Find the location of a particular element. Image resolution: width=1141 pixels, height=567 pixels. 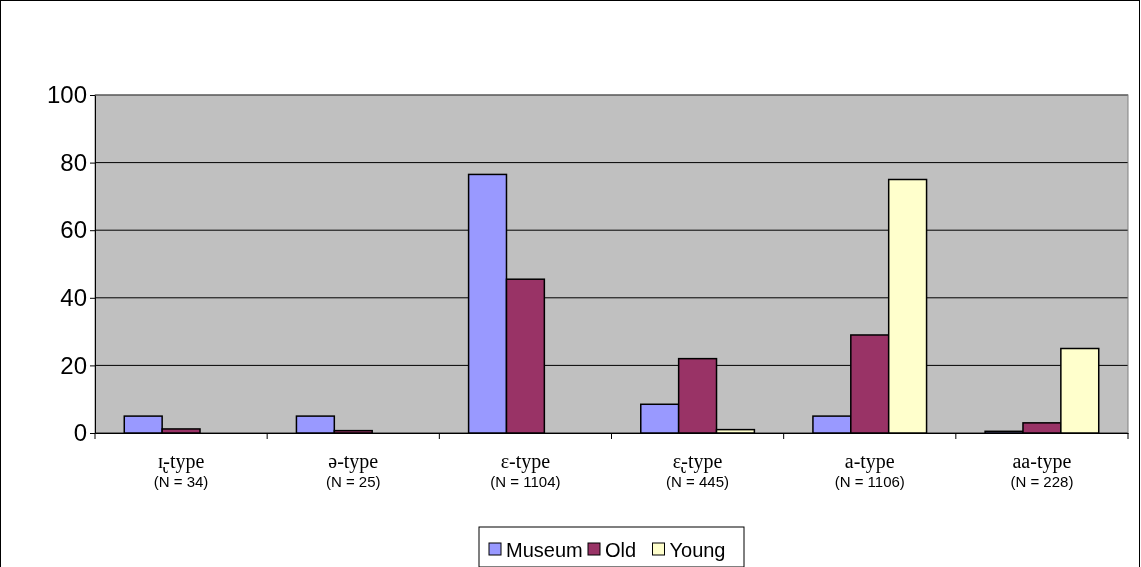

y-tick-label: 20 is located at coordinates (73, 365).